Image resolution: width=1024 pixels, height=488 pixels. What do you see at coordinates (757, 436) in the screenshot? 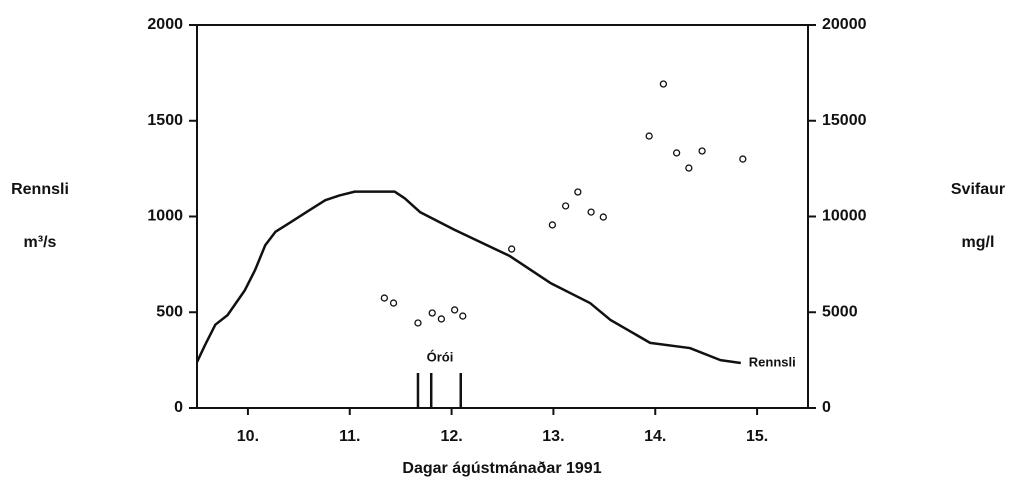
I see `x-tick-label: 15.` at bounding box center [757, 436].